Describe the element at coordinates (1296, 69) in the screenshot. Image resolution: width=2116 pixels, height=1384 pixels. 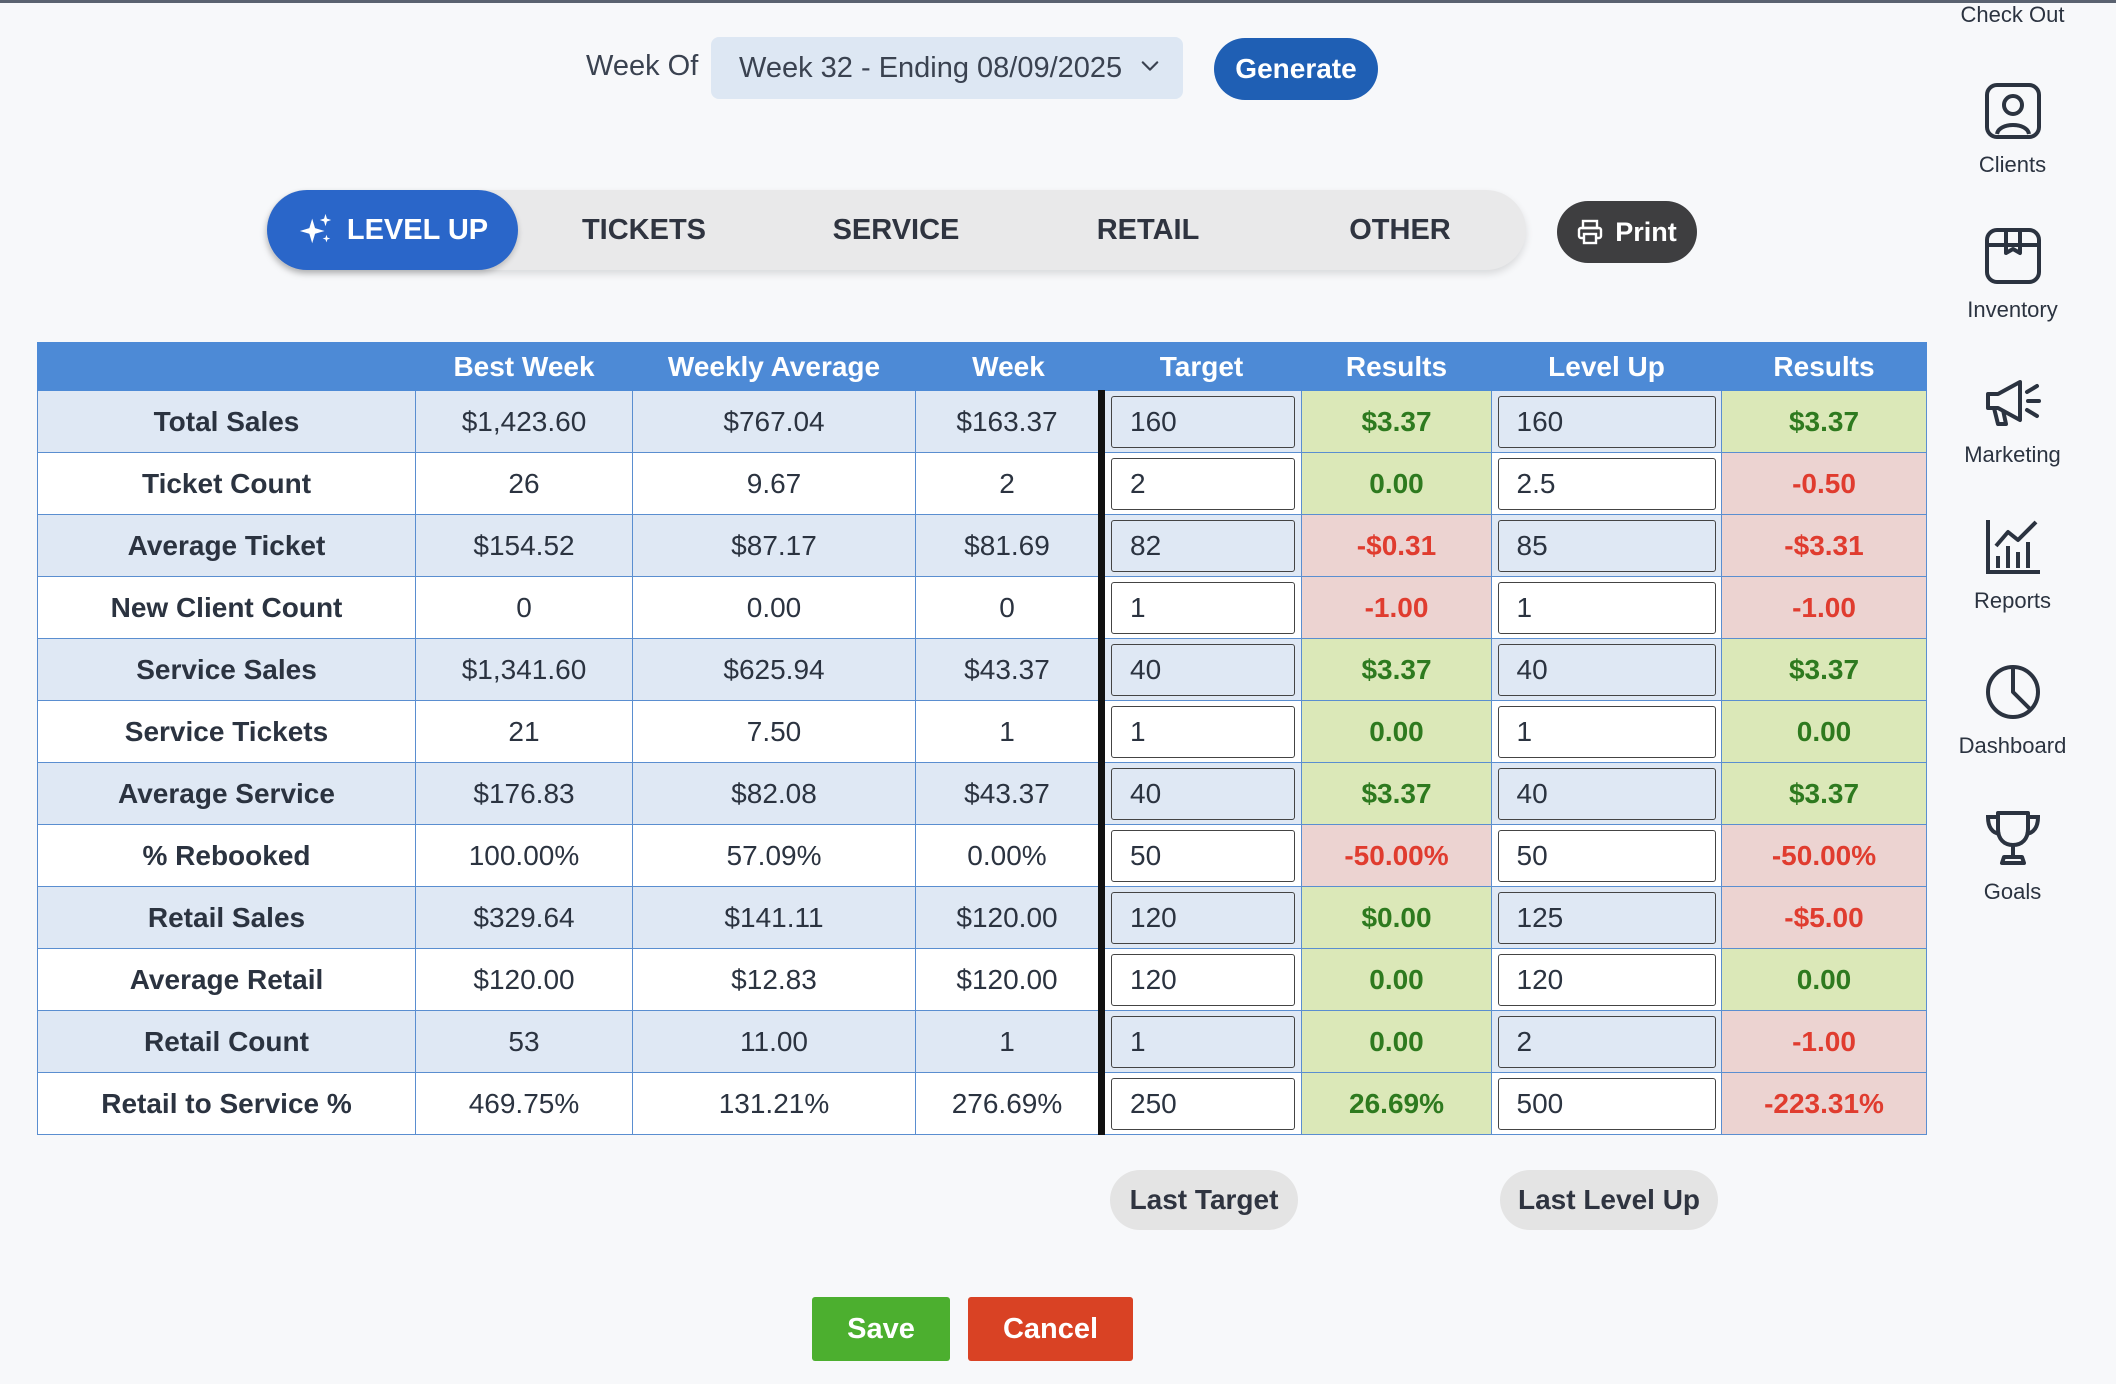
I see `generate-button: Generate` at that location.